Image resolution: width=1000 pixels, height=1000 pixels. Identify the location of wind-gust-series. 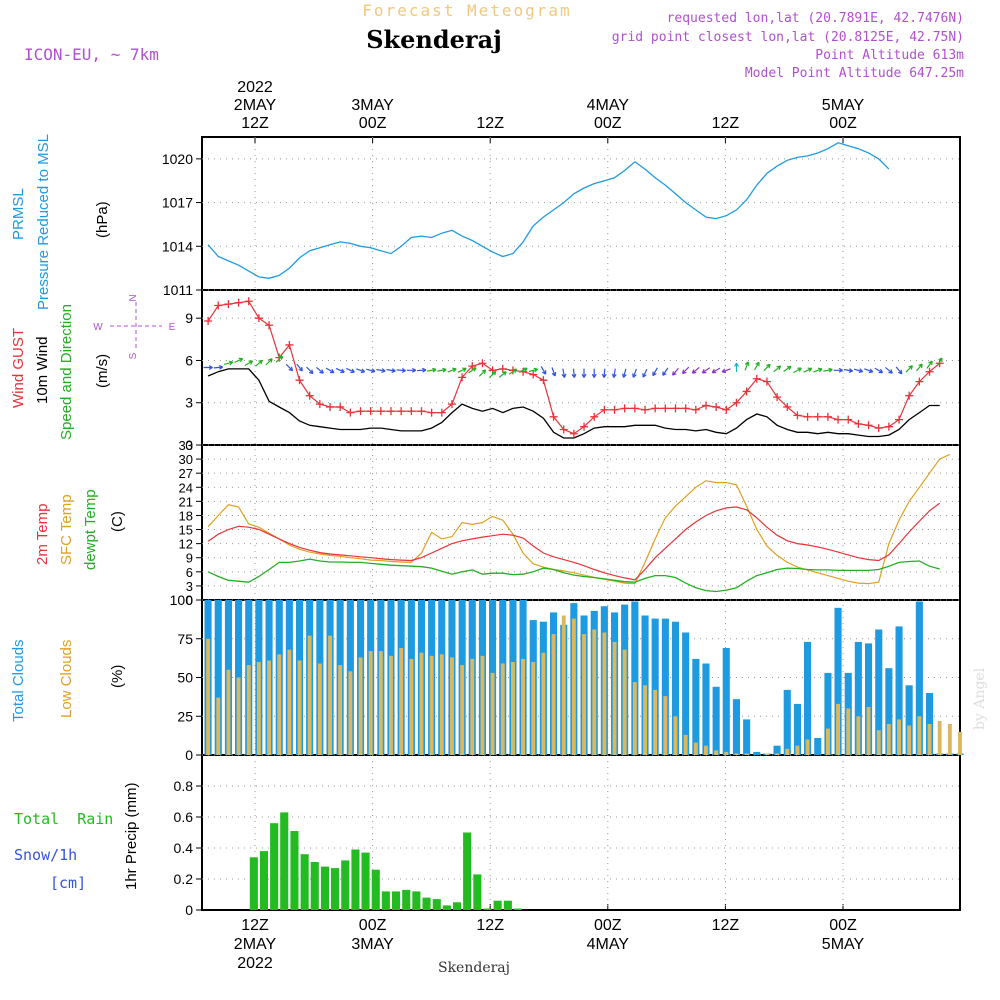
(574, 367).